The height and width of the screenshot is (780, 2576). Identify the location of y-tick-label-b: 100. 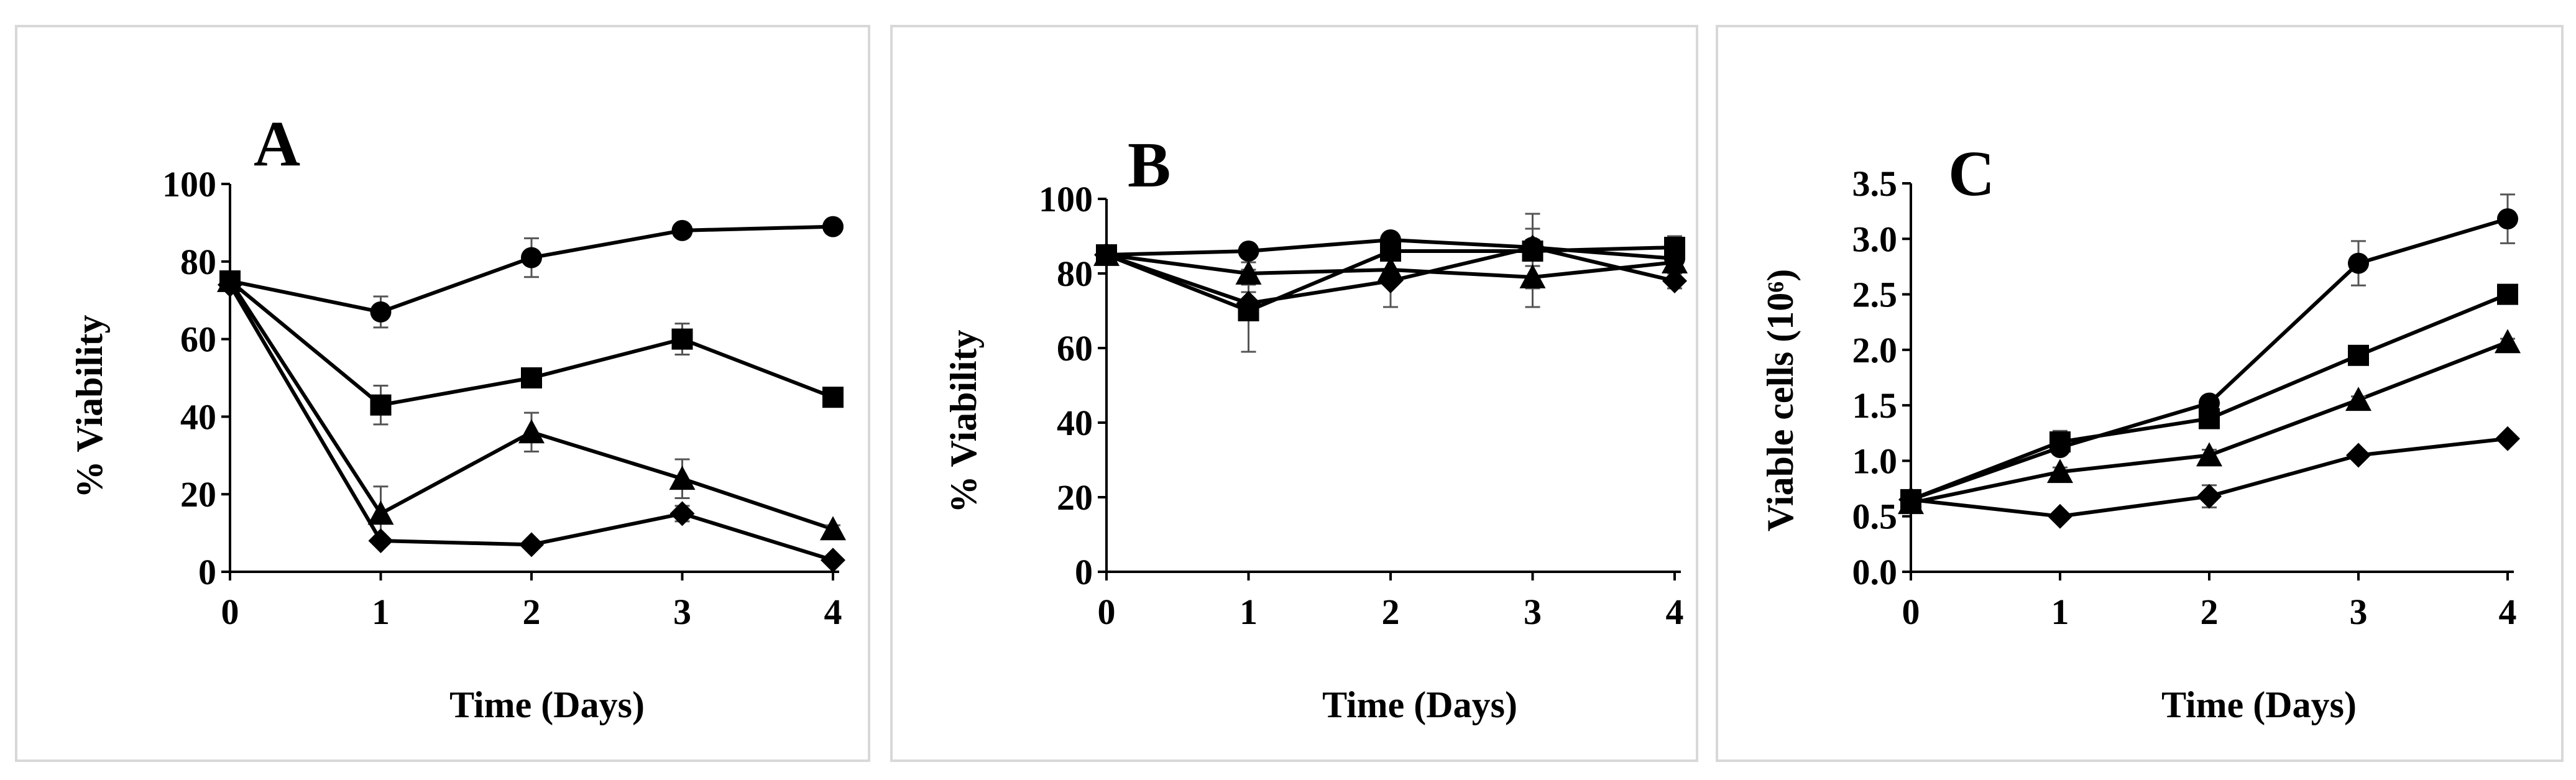
(1066, 199).